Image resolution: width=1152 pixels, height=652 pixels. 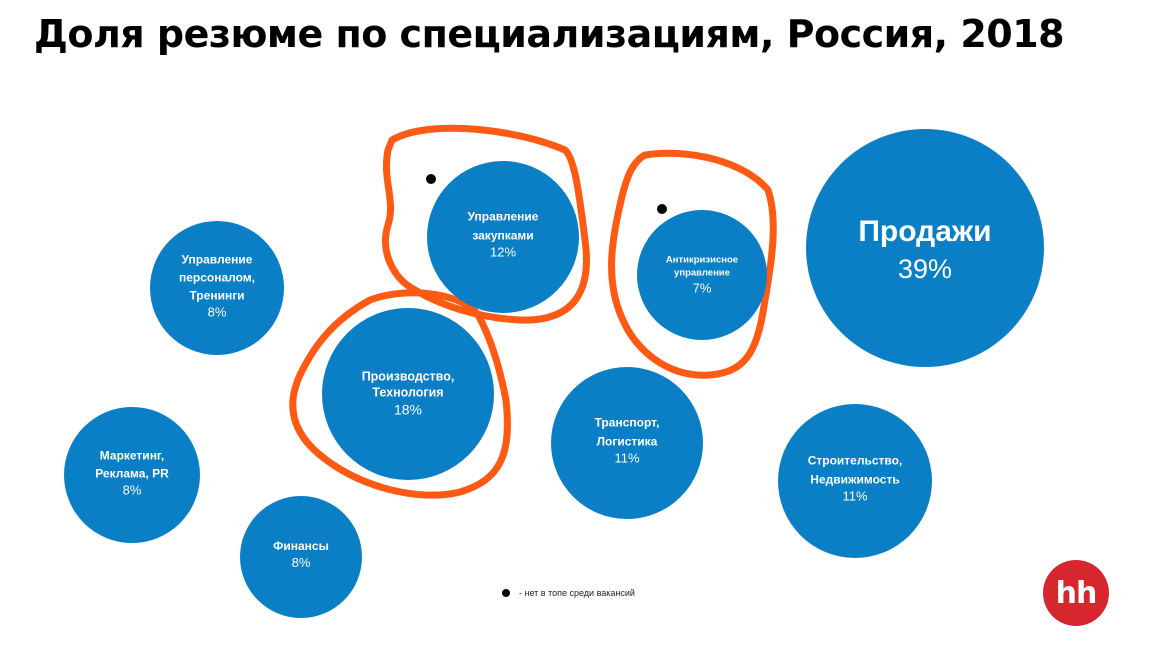 I want to click on bubble-4: Транспорт, Логистика 11%, so click(x=627, y=443).